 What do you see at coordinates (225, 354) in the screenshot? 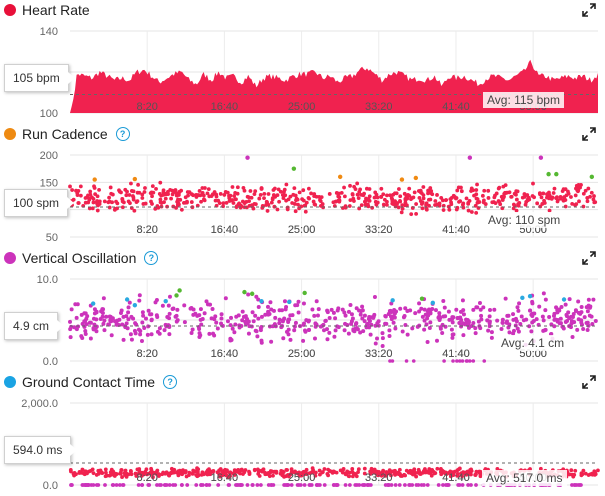
I see `x-tick-label-overlay: 16:40` at bounding box center [225, 354].